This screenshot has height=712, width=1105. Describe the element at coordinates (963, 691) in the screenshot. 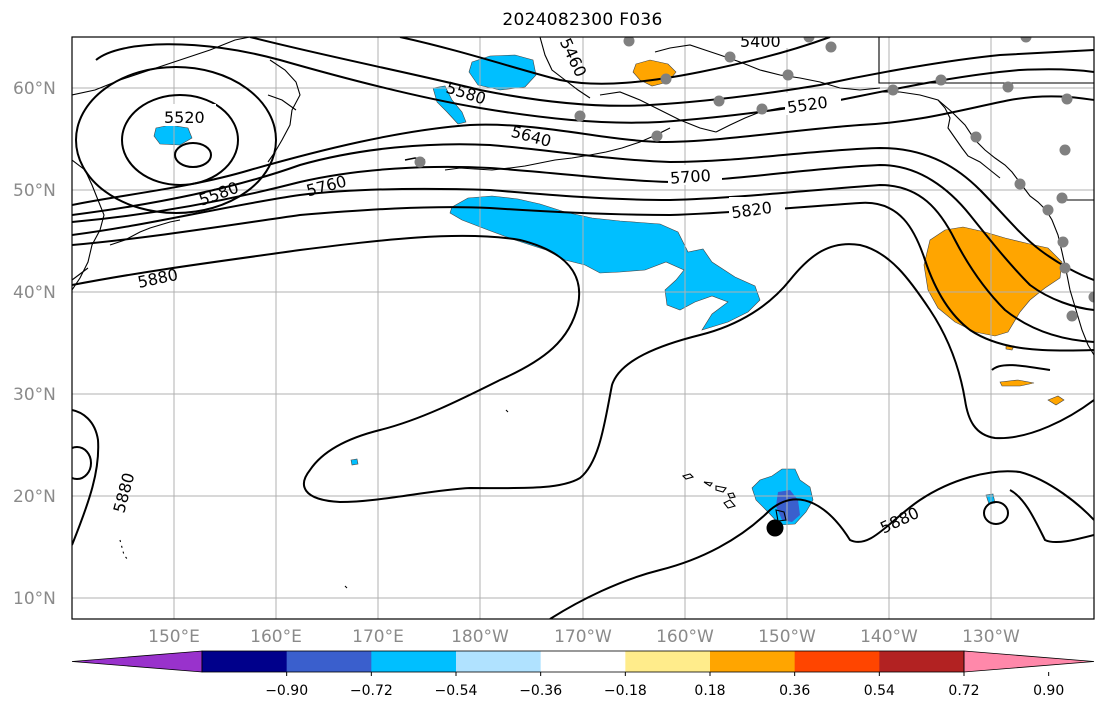

I see `colorbar-tick-label: 0.72` at that location.